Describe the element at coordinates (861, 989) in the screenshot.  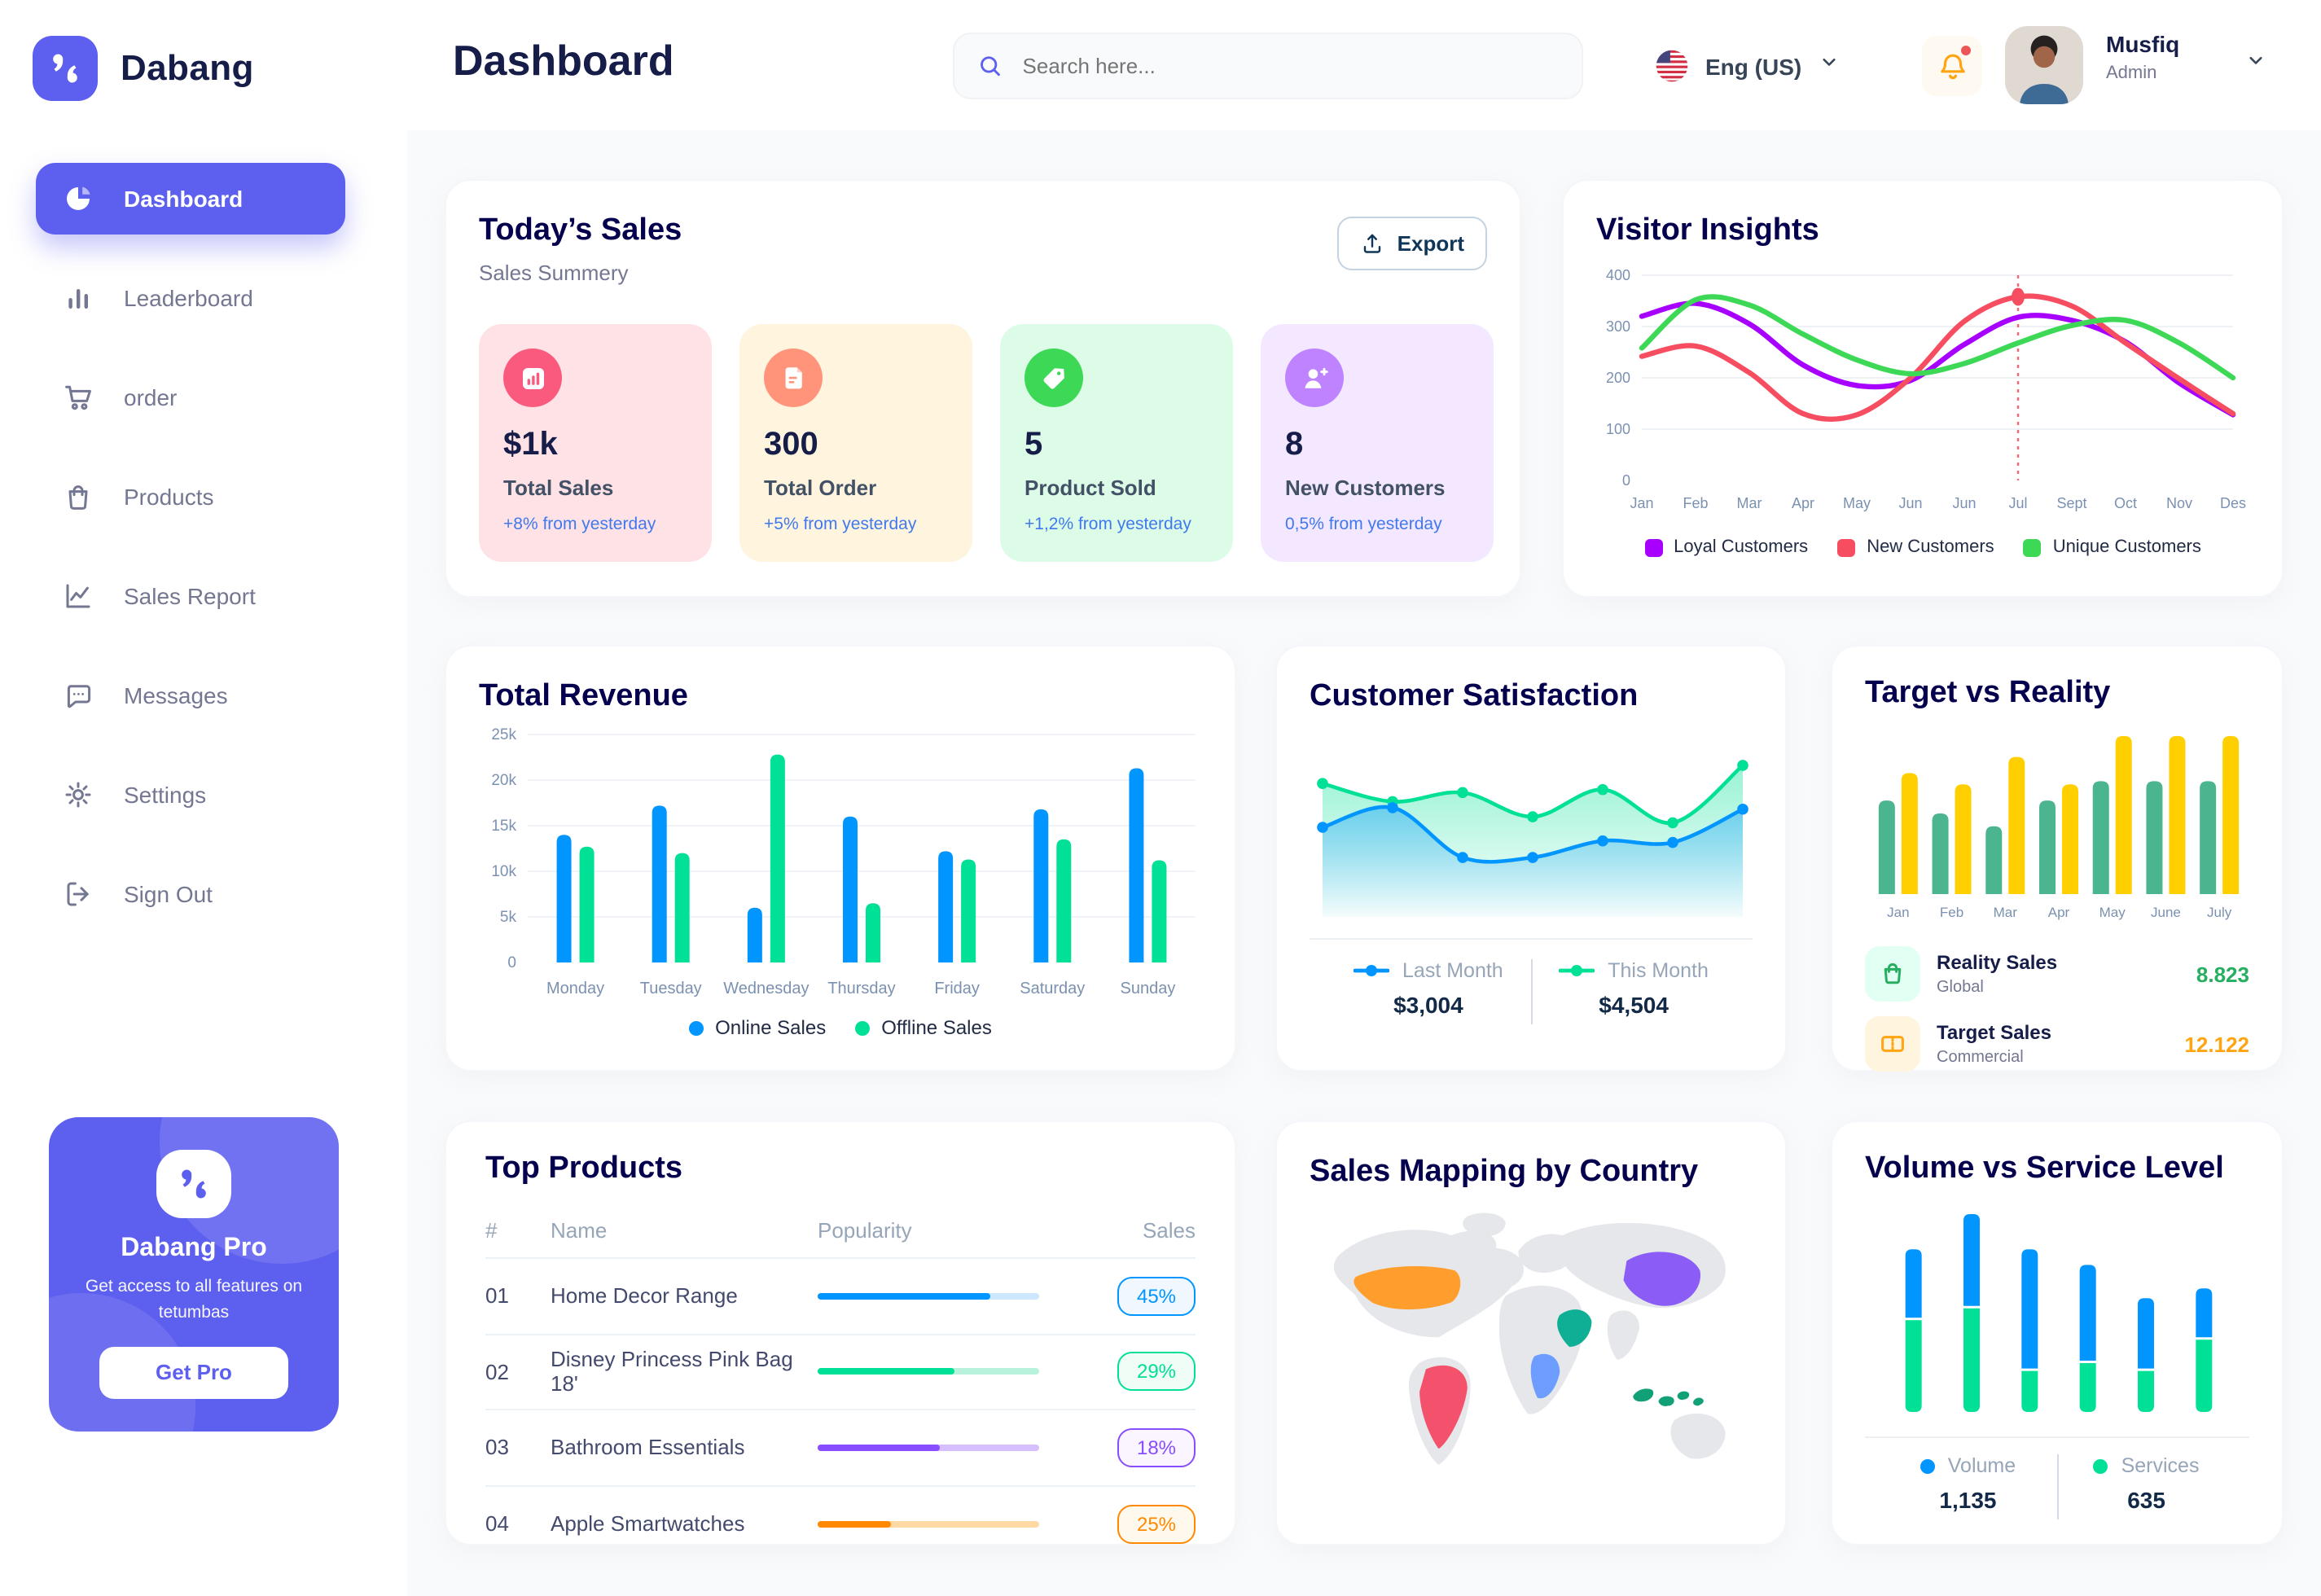
I see `svg-text: Thursday` at that location.